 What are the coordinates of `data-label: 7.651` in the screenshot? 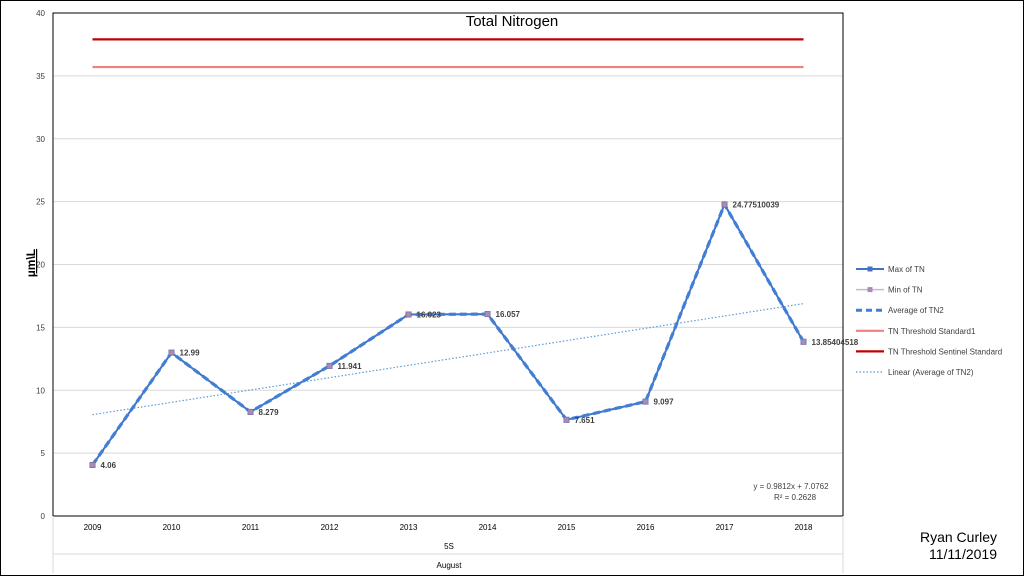 It's located at (585, 420).